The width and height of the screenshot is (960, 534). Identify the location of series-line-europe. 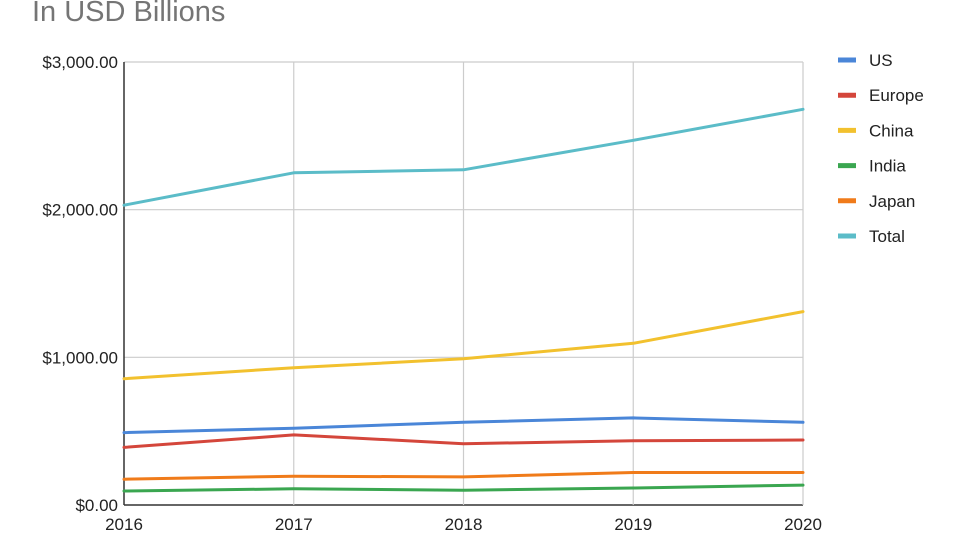
(463, 441).